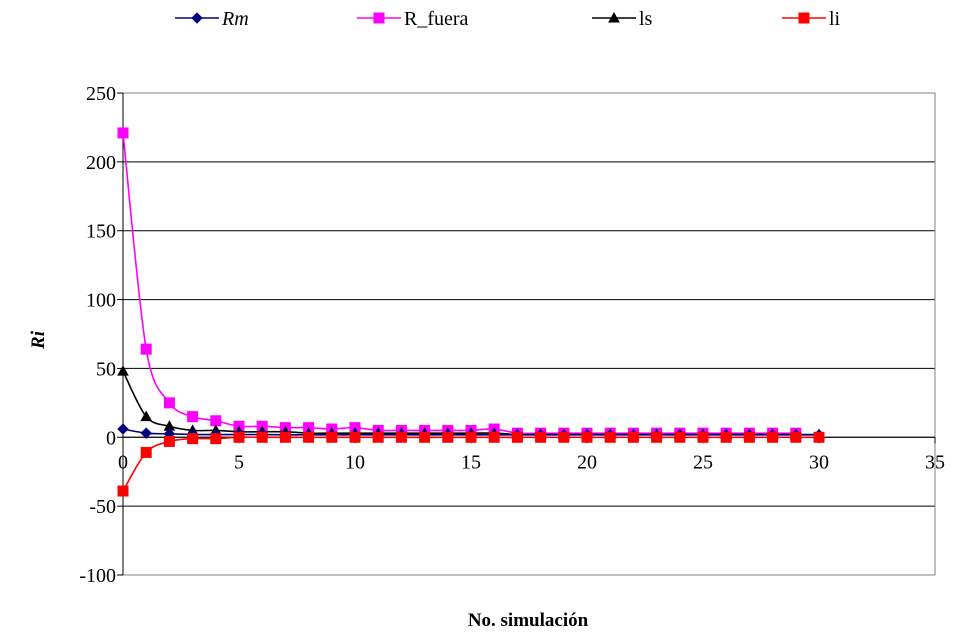  I want to click on x-tick-label: 10, so click(355, 462).